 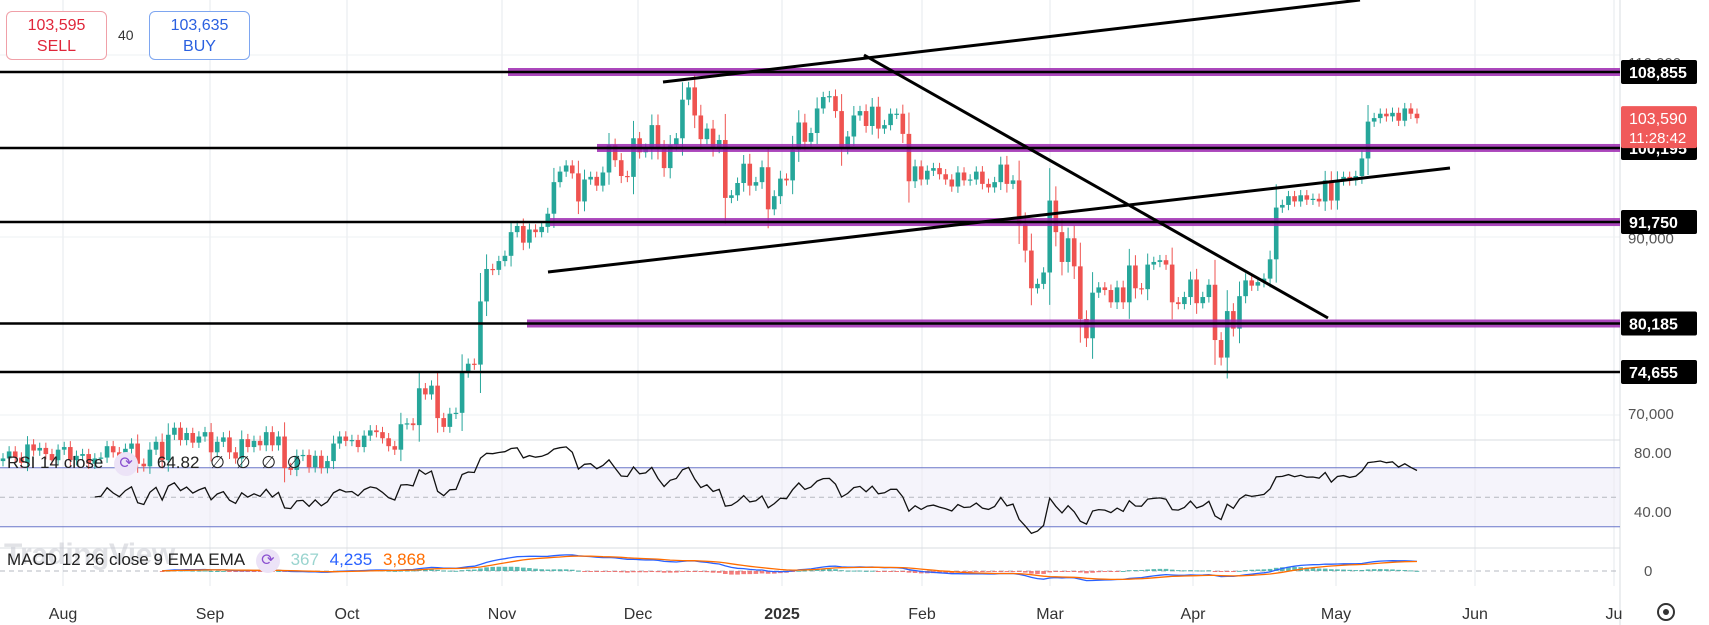 I want to click on tradingview-watermark: TradingView, so click(x=89, y=554).